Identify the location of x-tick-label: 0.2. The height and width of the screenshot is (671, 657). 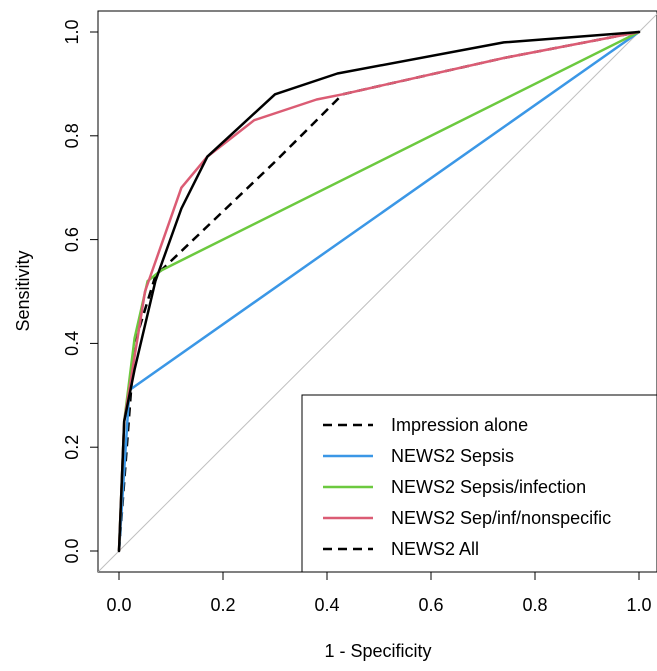
(222, 605).